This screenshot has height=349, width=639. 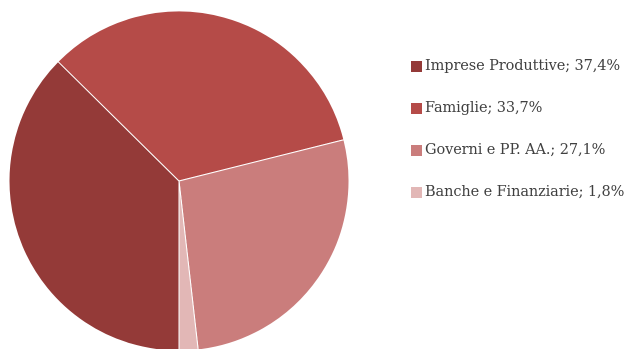 I want to click on legend-item-famiglie: Famiglie; 33,7%, so click(x=517, y=108).